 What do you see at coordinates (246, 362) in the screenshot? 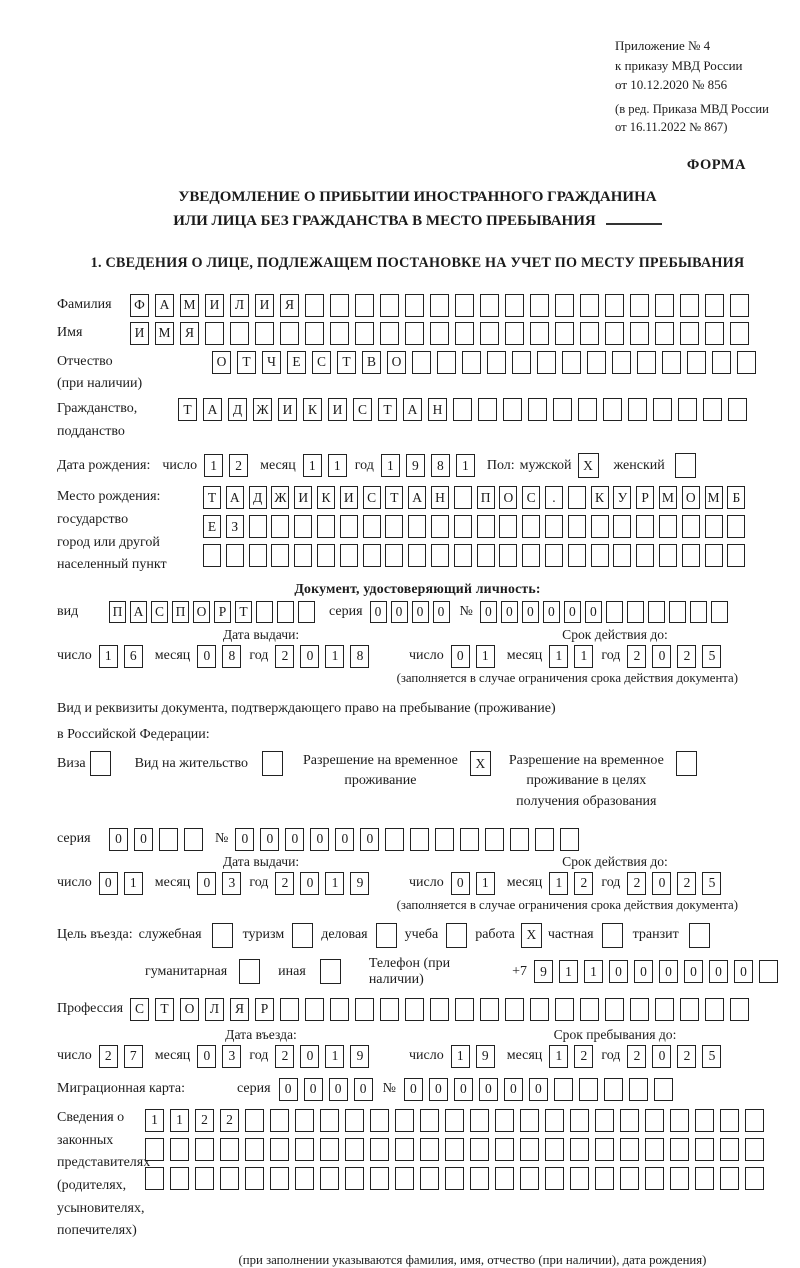
I see `char-box: Т` at bounding box center [246, 362].